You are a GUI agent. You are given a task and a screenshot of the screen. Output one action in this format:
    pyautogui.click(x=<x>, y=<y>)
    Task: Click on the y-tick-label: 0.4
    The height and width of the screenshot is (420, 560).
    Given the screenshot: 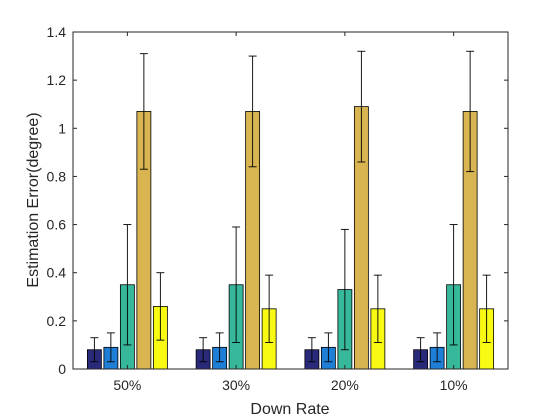 What is the action you would take?
    pyautogui.click(x=57, y=273)
    